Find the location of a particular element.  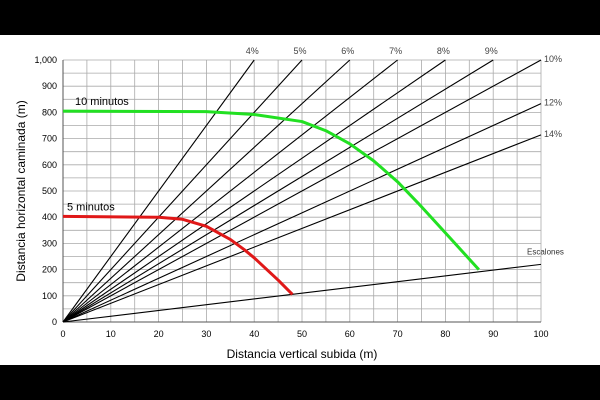

y-tick-label: 200 is located at coordinates (49, 270).